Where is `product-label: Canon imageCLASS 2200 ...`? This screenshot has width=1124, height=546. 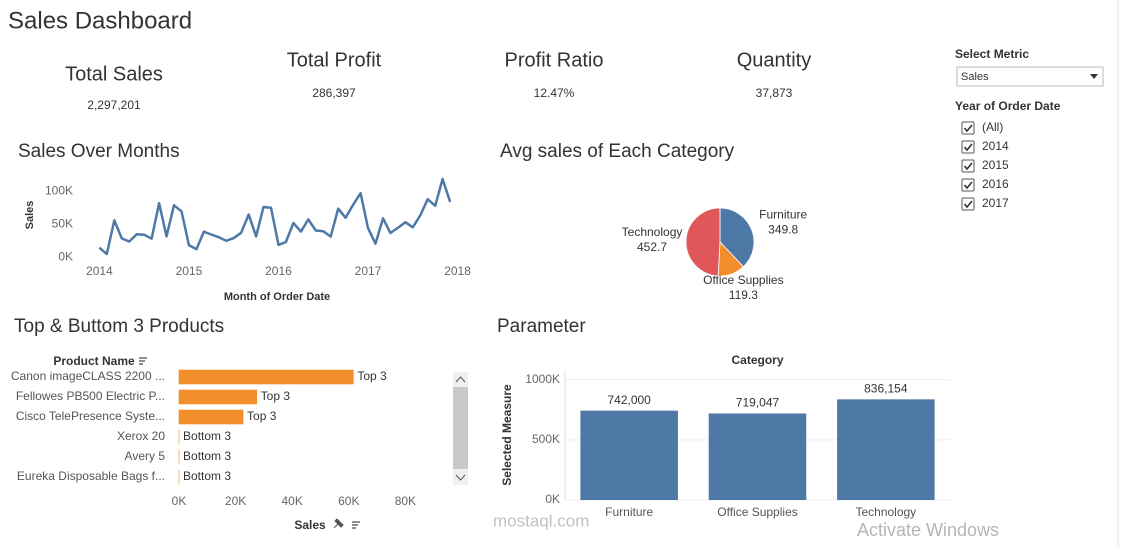 product-label: Canon imageCLASS 2200 ... is located at coordinates (88, 376).